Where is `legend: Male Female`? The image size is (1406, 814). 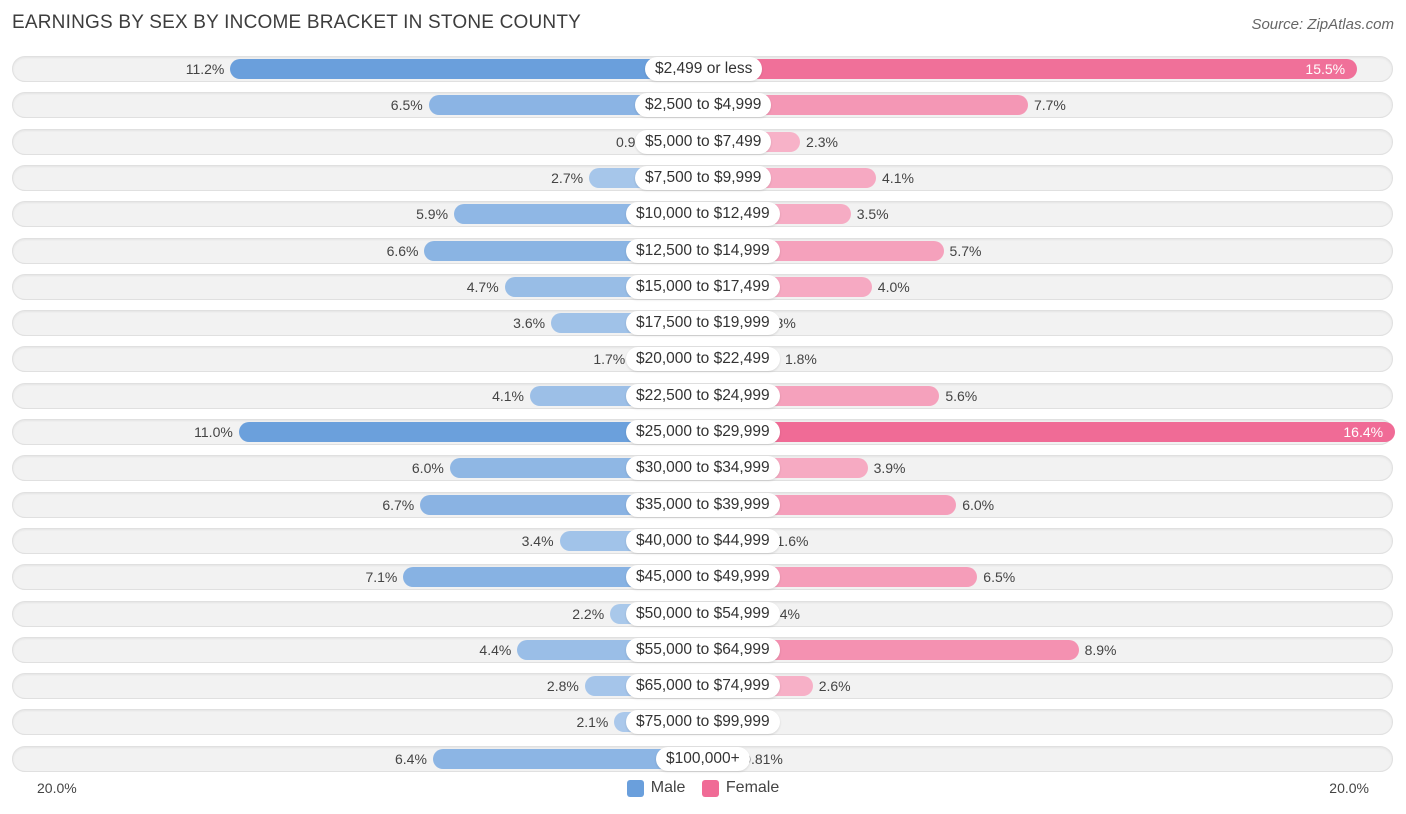 legend: Male Female is located at coordinates (703, 790).